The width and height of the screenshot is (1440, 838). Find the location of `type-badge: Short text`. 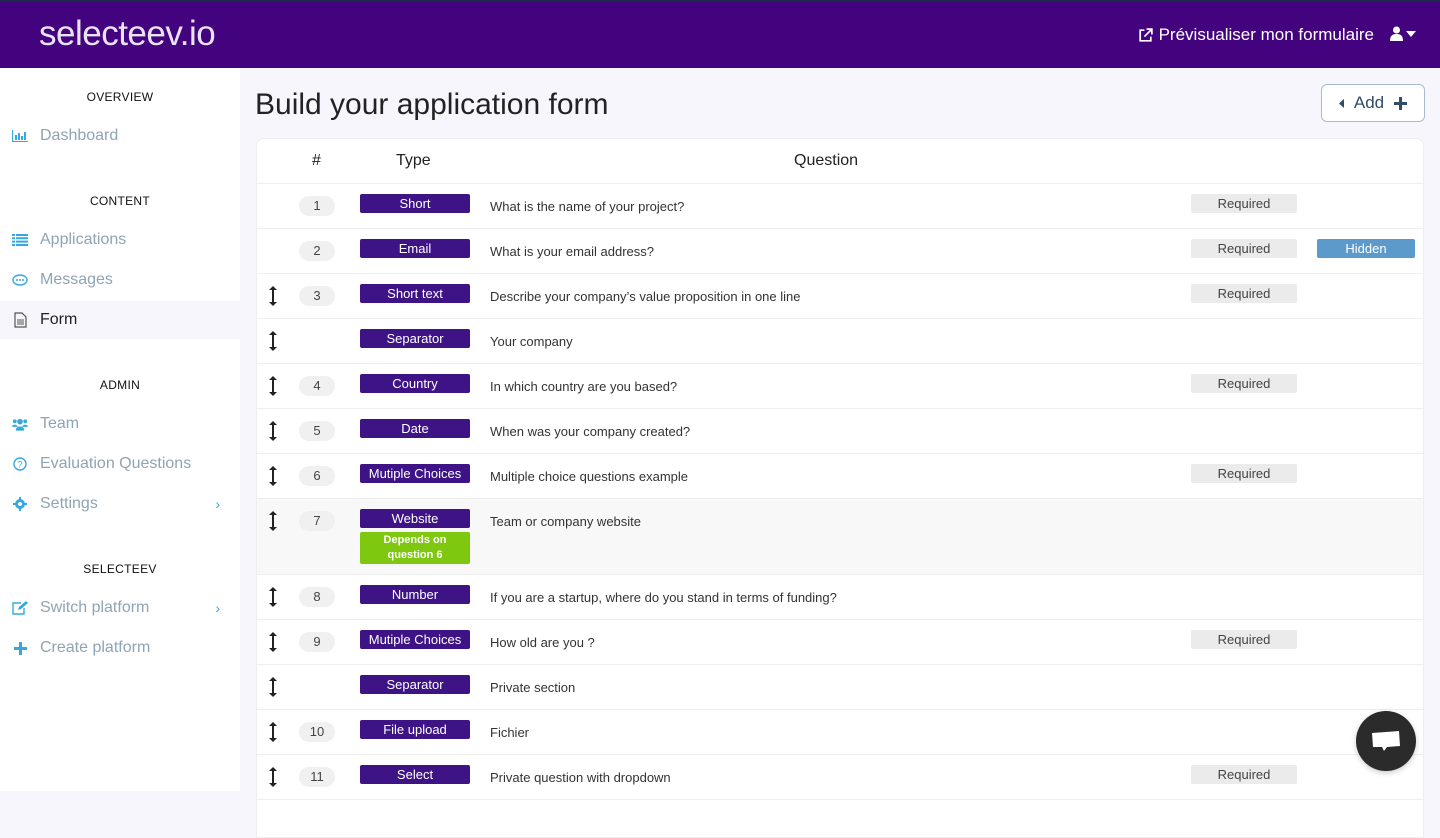

type-badge: Short text is located at coordinates (415, 293).